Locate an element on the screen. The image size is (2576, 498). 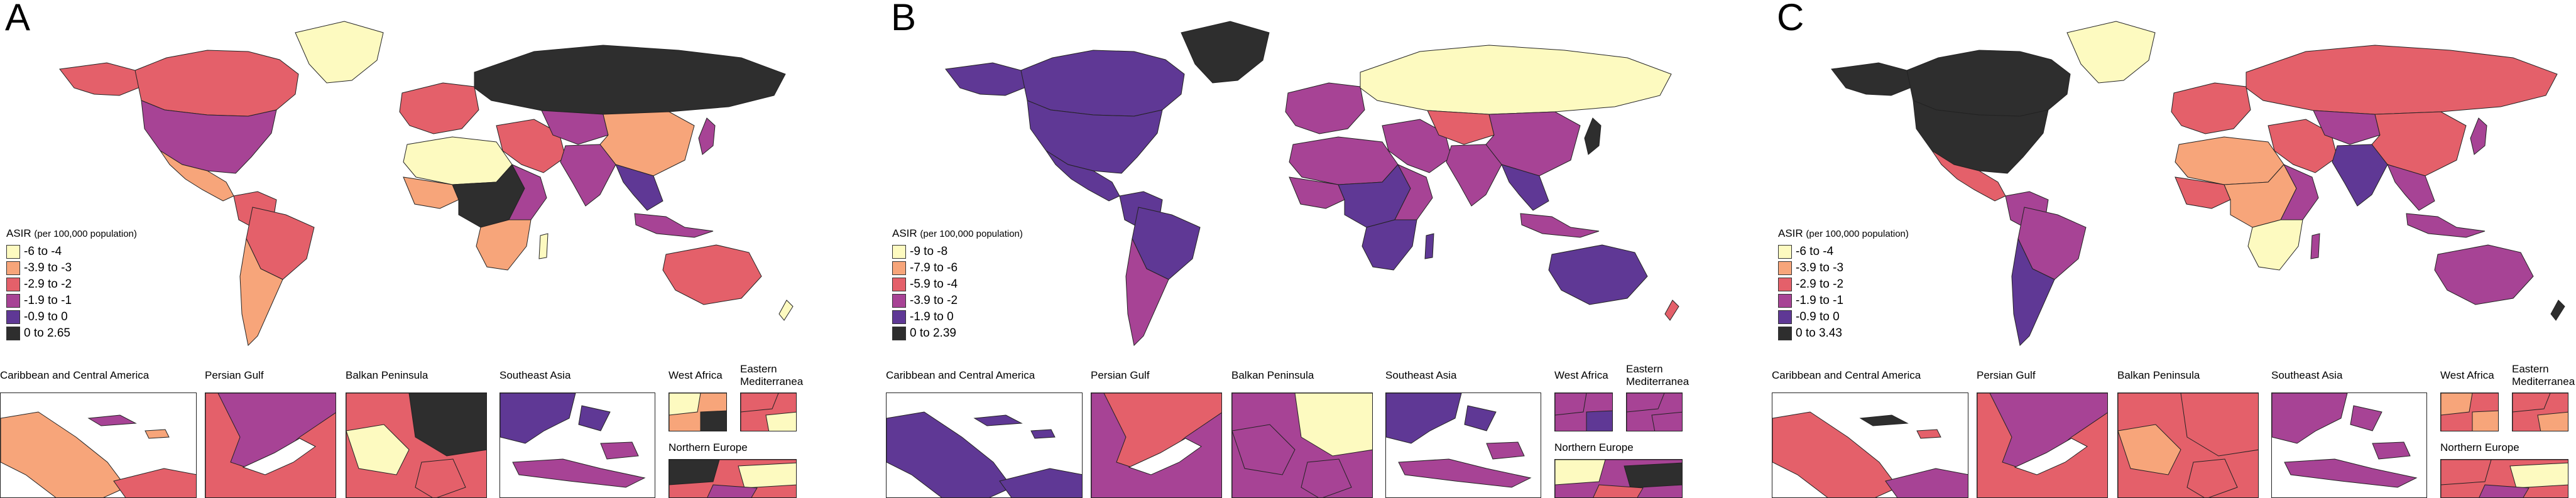
region-new-zealand is located at coordinates (786, 310).